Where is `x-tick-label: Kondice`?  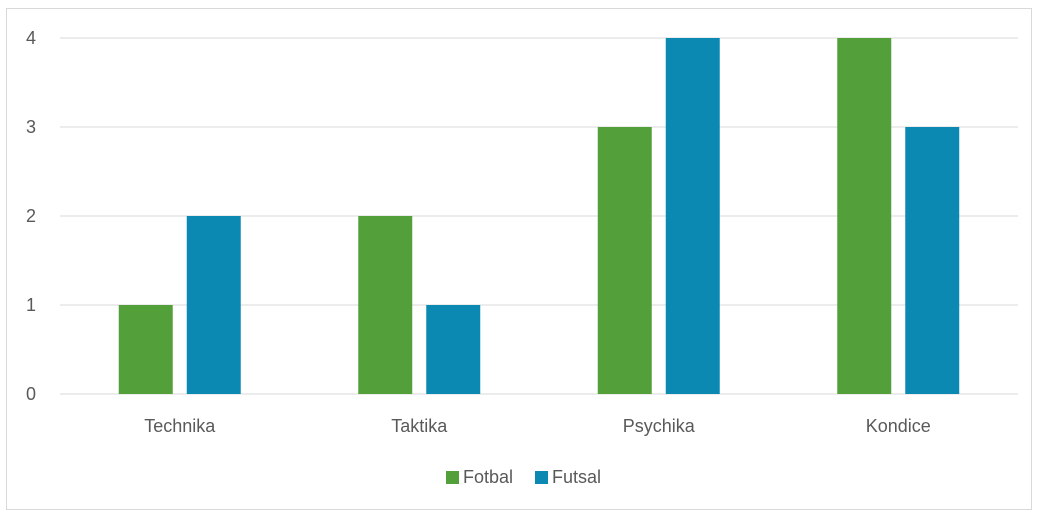 x-tick-label: Kondice is located at coordinates (898, 426).